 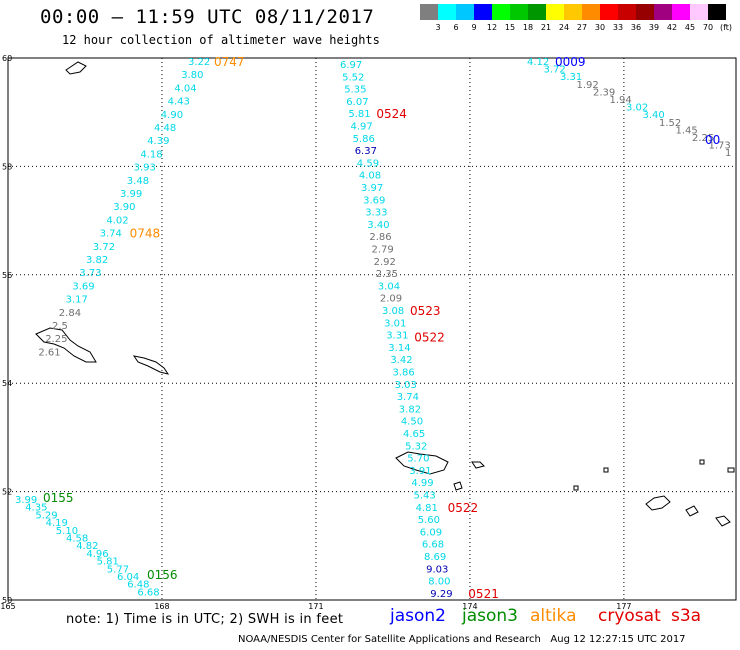 I want to click on pass-time-label: 0524, so click(x=391, y=114).